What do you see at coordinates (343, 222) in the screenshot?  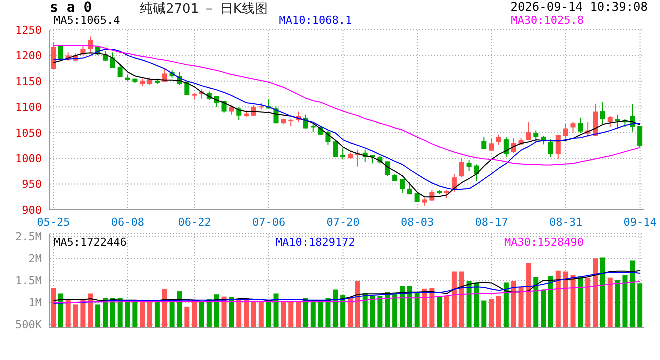 I see `x-tick-label: 07-20` at bounding box center [343, 222].